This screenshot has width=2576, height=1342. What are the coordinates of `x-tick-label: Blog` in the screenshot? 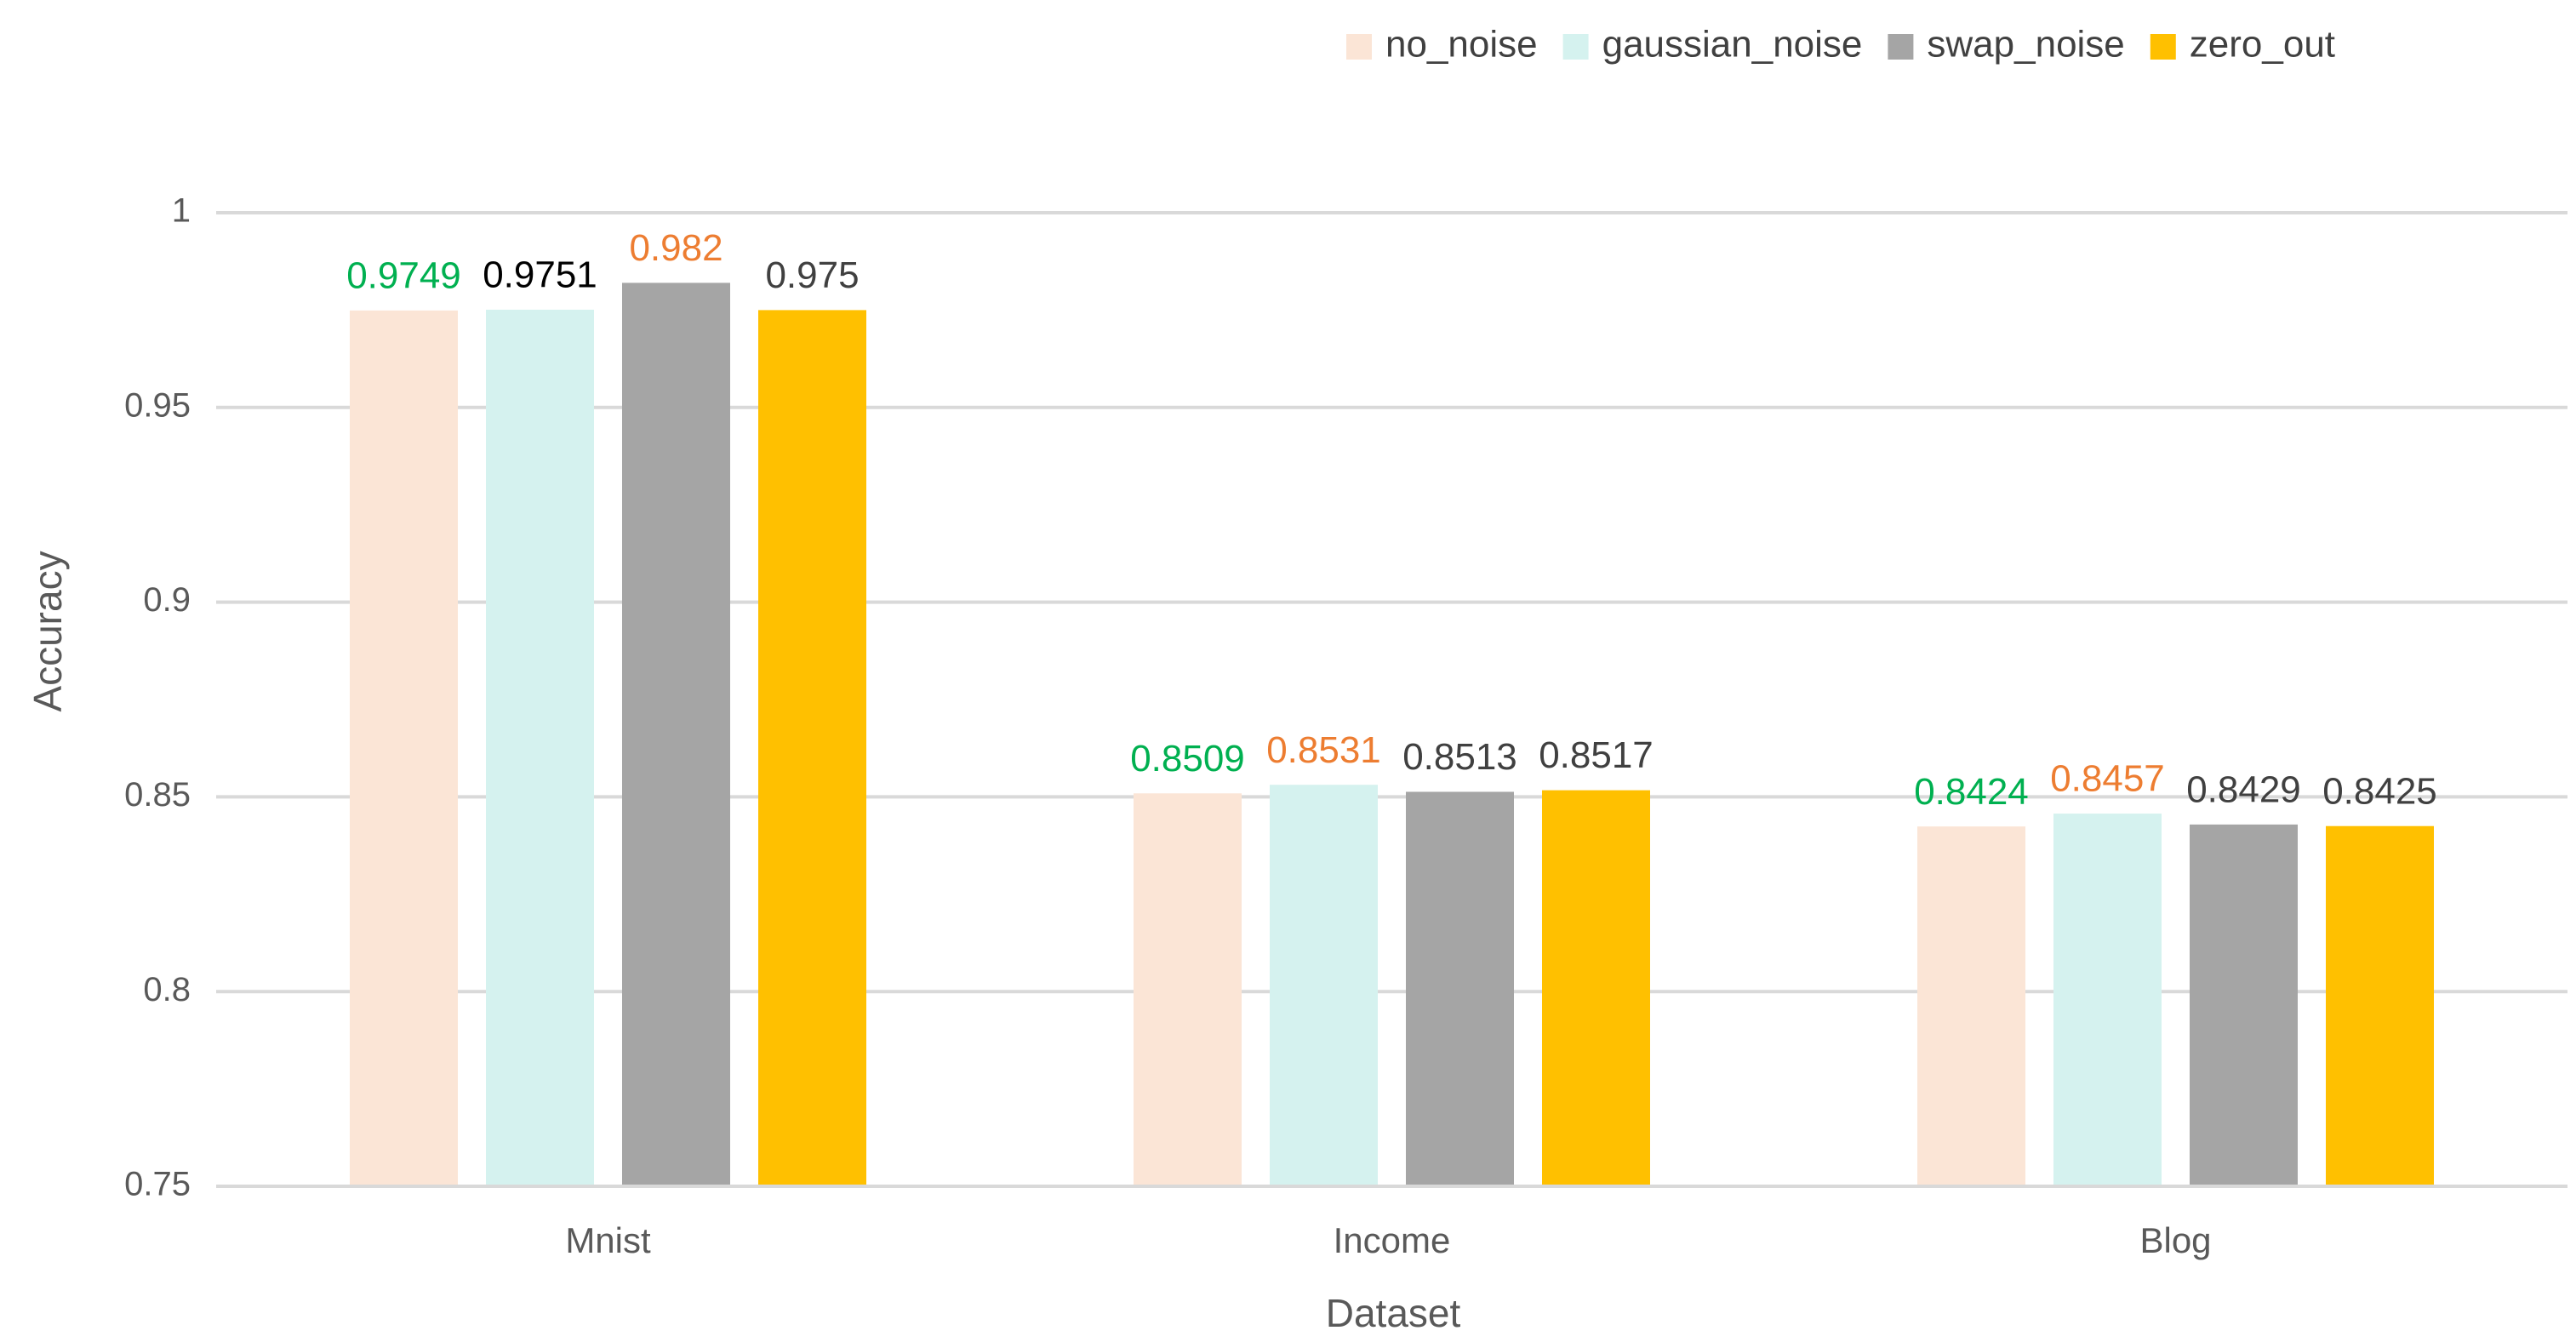 It's located at (2175, 1240).